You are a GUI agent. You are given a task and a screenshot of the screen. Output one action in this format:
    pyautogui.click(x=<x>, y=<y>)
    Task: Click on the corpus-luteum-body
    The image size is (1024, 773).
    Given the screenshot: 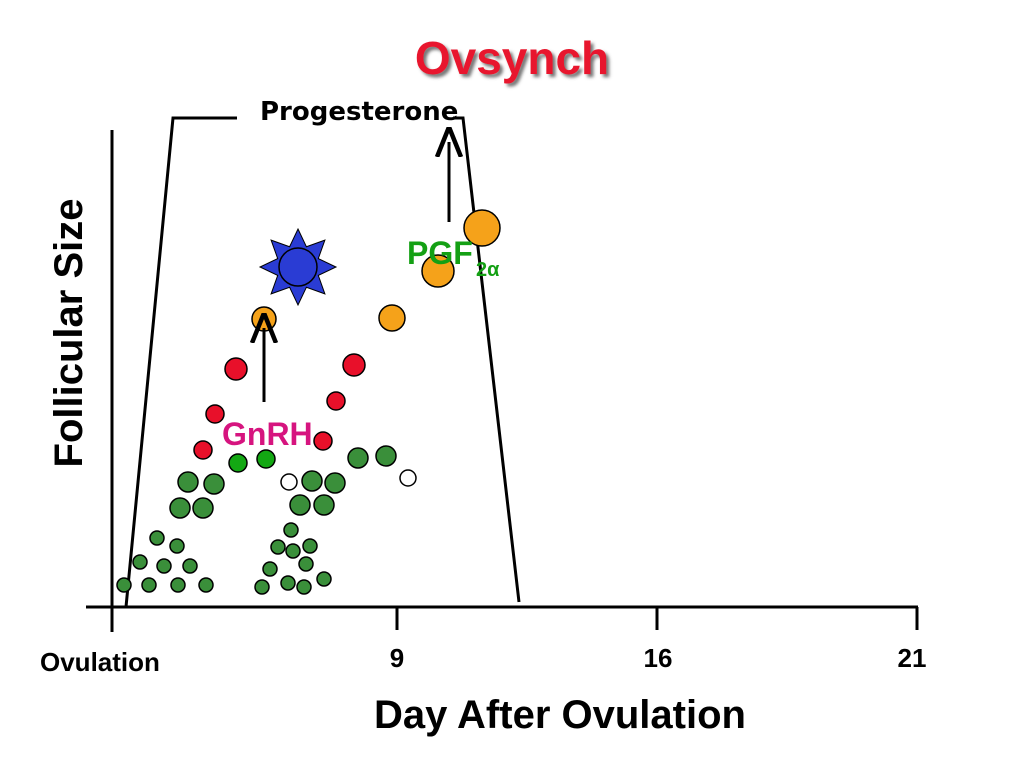 What is the action you would take?
    pyautogui.click(x=298, y=267)
    